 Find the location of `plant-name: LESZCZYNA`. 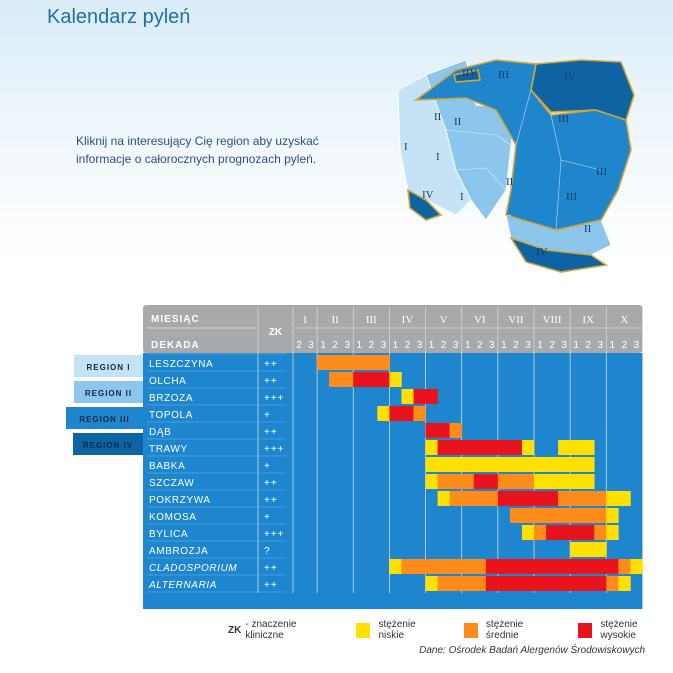

plant-name: LESZCZYNA is located at coordinates (181, 364).